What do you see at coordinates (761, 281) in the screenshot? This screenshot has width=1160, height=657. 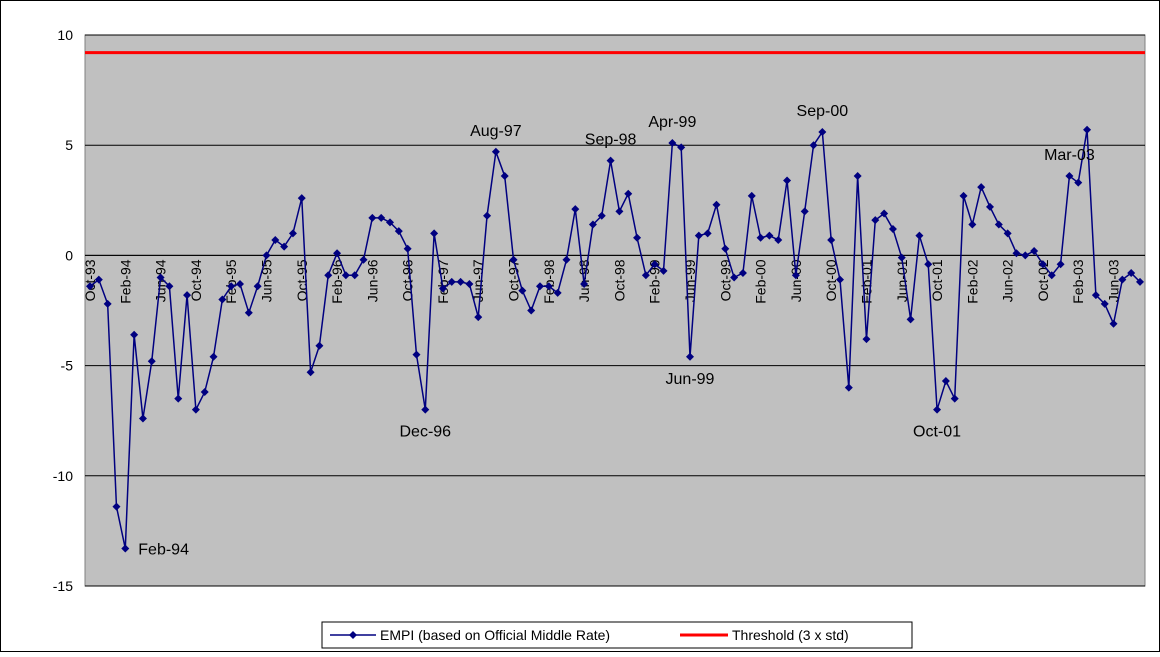 I see `x-tick-label: Feb-00` at bounding box center [761, 281].